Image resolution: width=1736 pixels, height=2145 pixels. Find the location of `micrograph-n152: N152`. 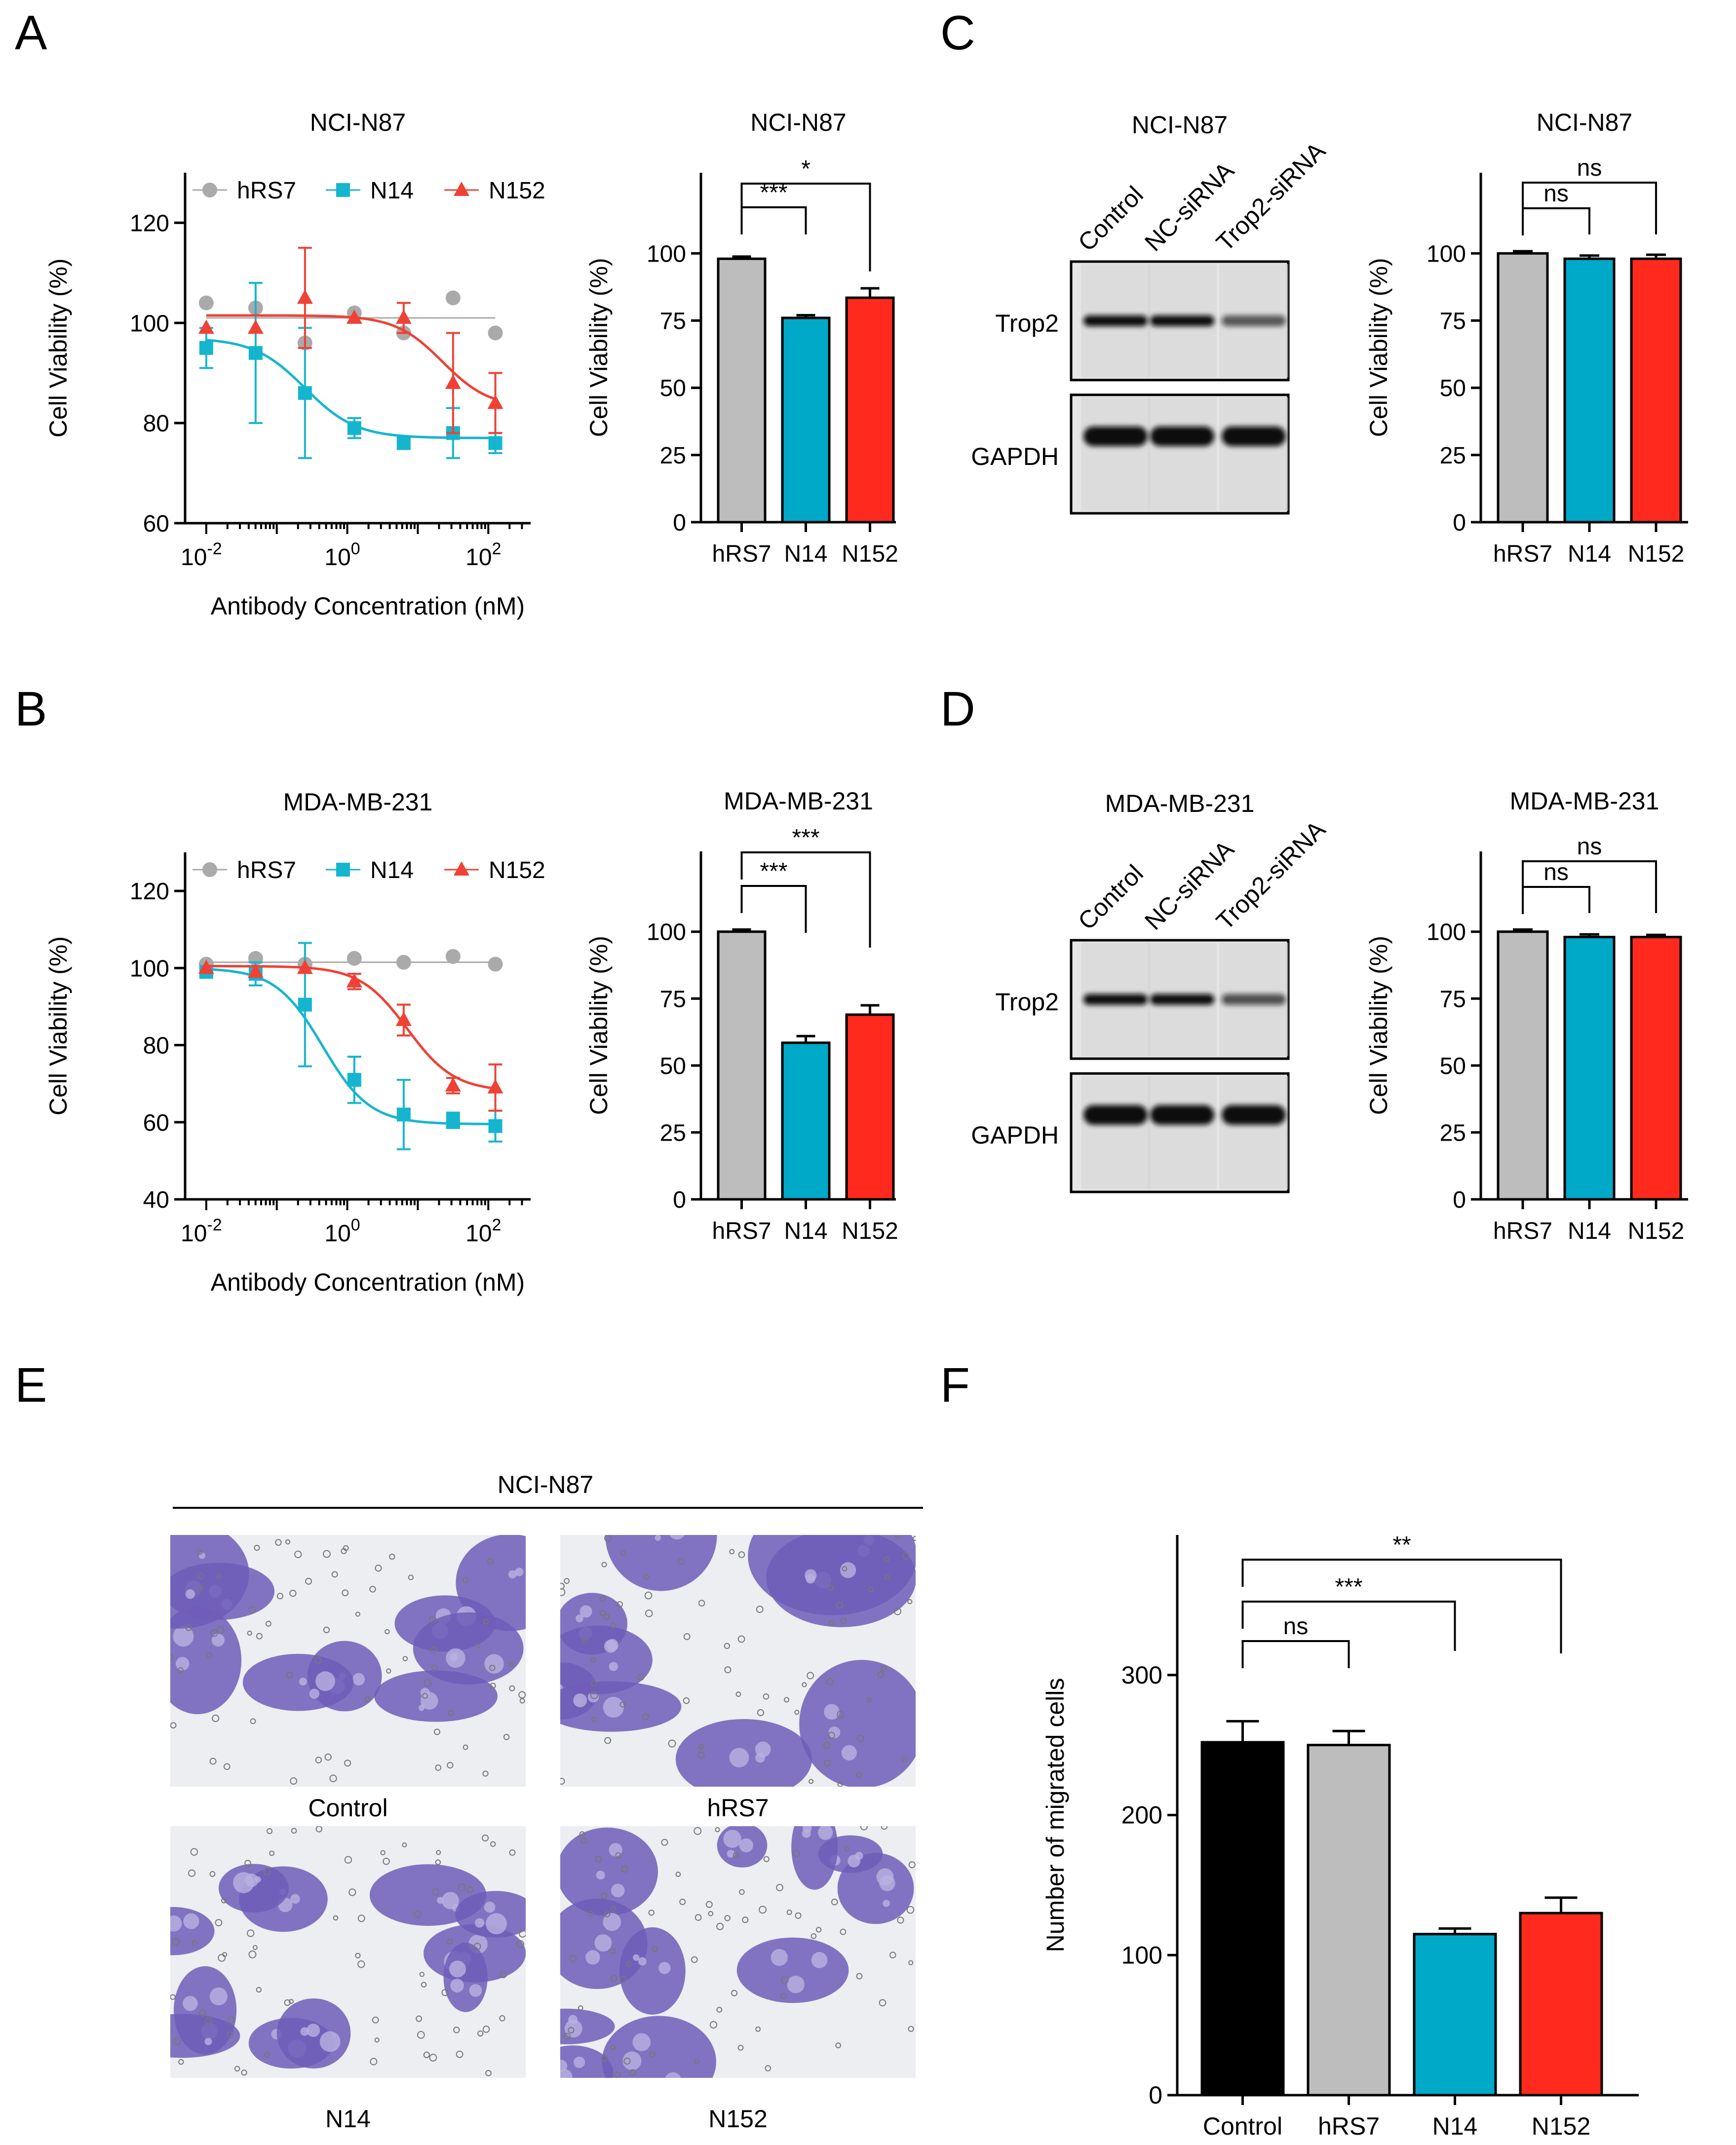

micrograph-n152: N152 is located at coordinates (738, 1979).